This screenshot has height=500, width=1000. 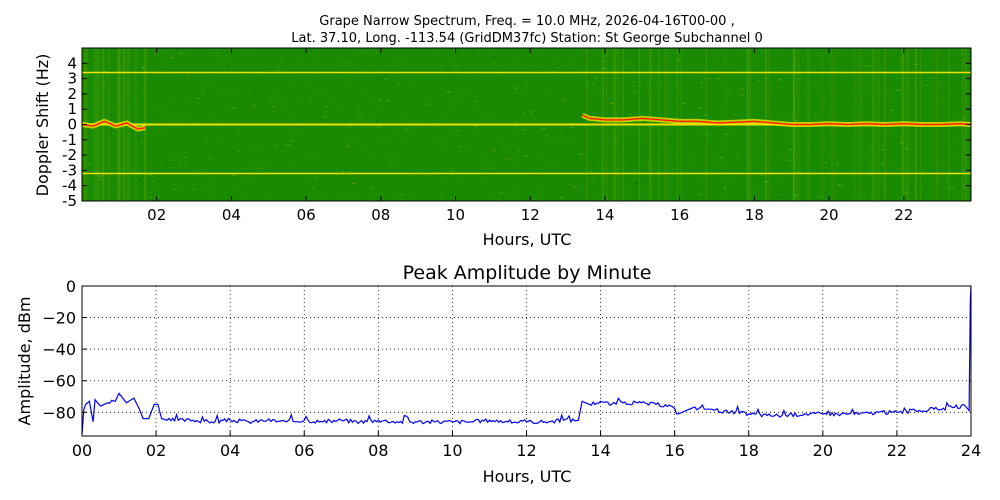 What do you see at coordinates (527, 476) in the screenshot?
I see `amplitude-x-label: Hours, UTC` at bounding box center [527, 476].